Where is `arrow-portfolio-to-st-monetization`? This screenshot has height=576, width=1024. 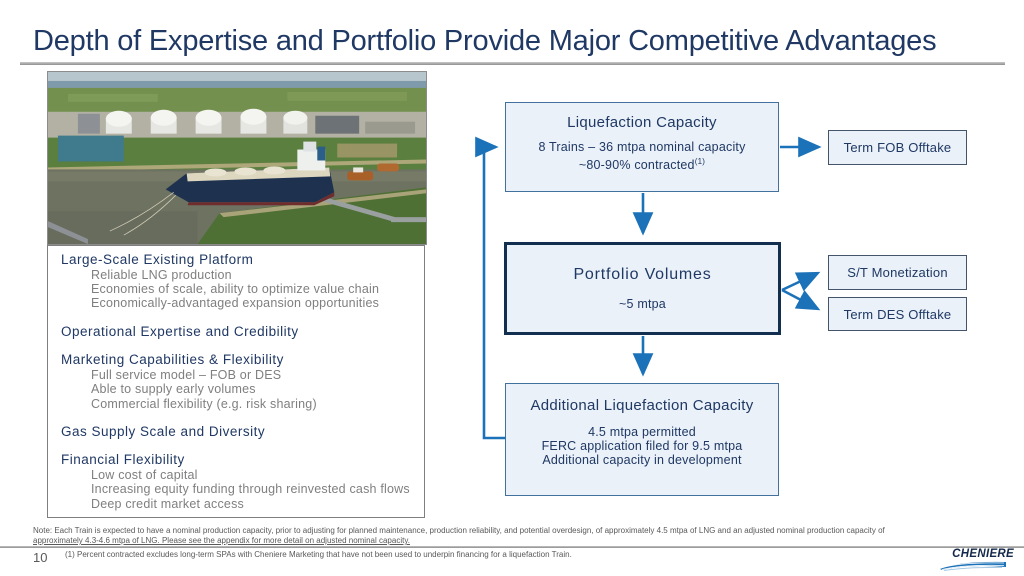 arrow-portfolio-to-st-monetization is located at coordinates (801, 281).